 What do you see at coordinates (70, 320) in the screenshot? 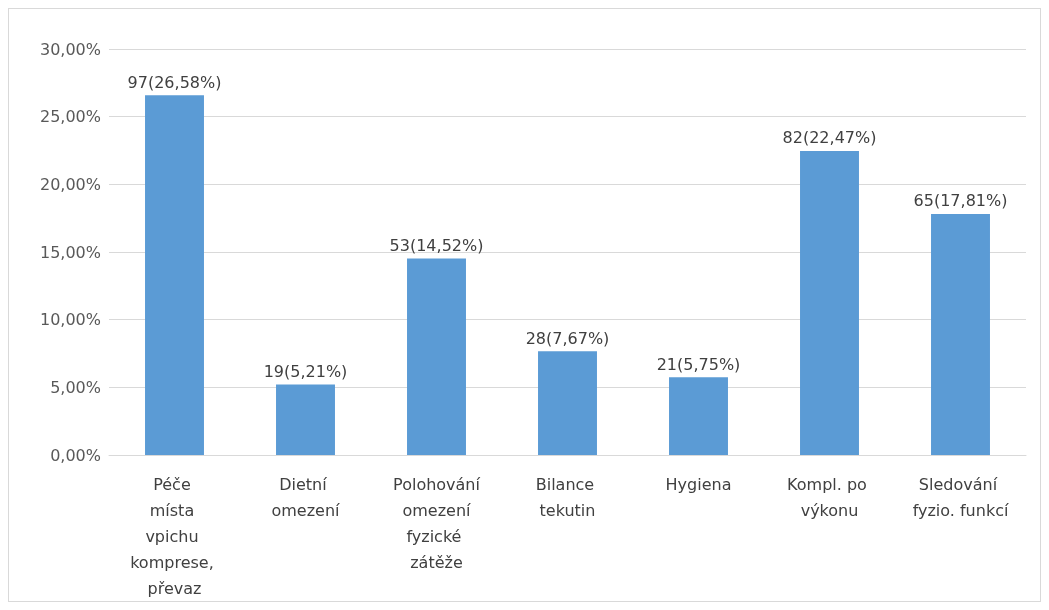
I see `y-tick-label: 10,00%` at bounding box center [70, 320].